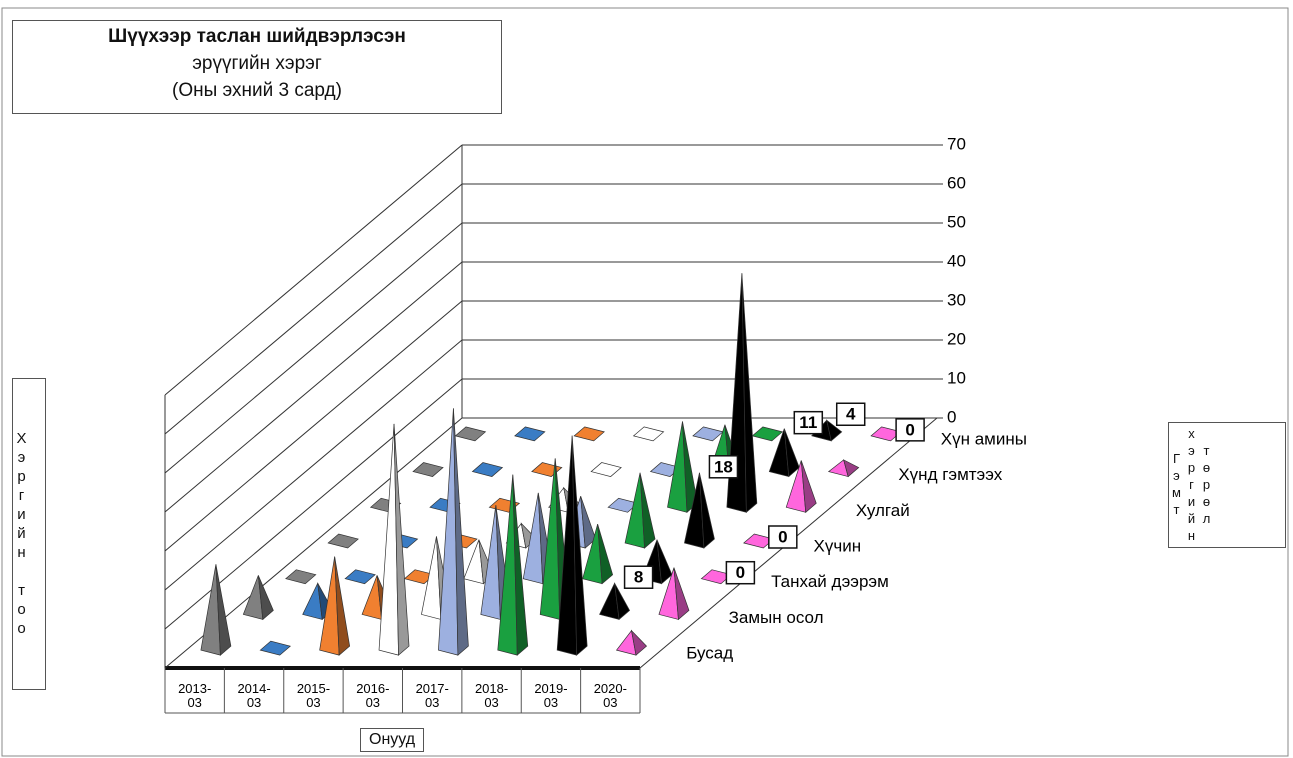 The height and width of the screenshot is (758, 1293). Describe the element at coordinates (392, 740) in the screenshot. I see `x-axis-label: Онууд` at that location.